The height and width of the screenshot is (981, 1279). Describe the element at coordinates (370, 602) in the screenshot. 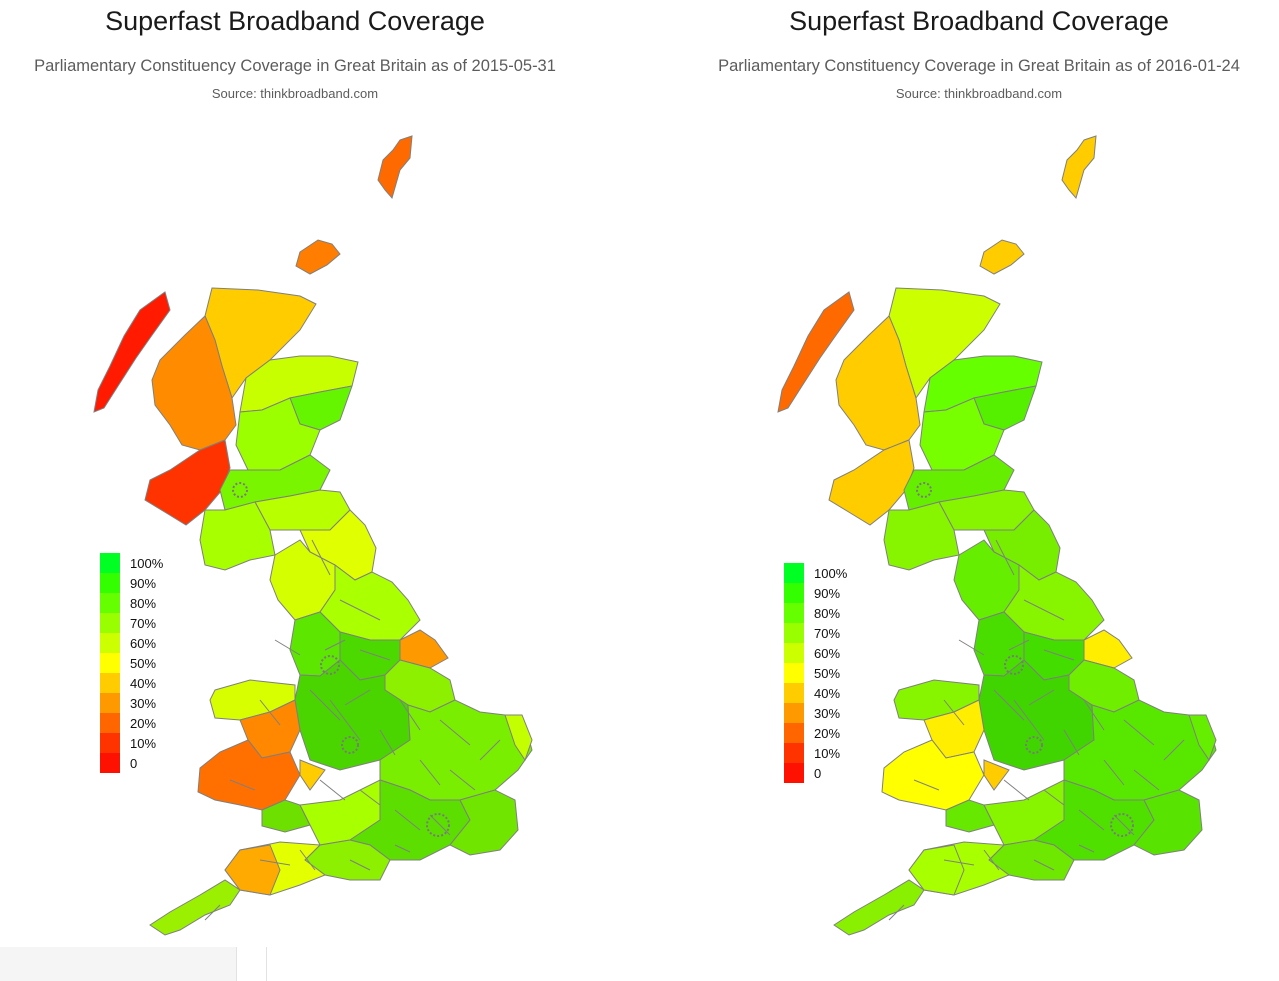

I see `region-north-yorkshire` at that location.